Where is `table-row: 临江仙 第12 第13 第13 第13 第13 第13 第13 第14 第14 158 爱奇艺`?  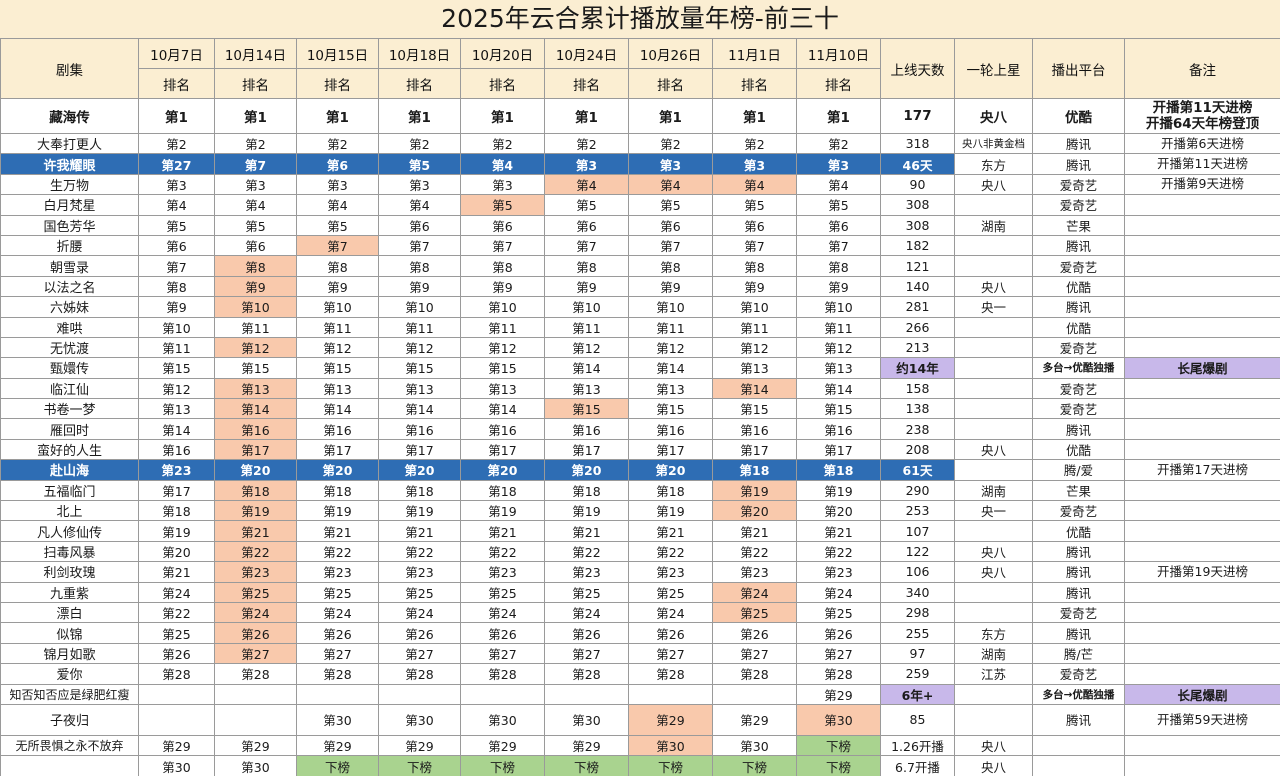
table-row: 临江仙 第12 第13 第13 第13 第13 第13 第13 第14 第14 158 爱奇艺 is located at coordinates (640, 388).